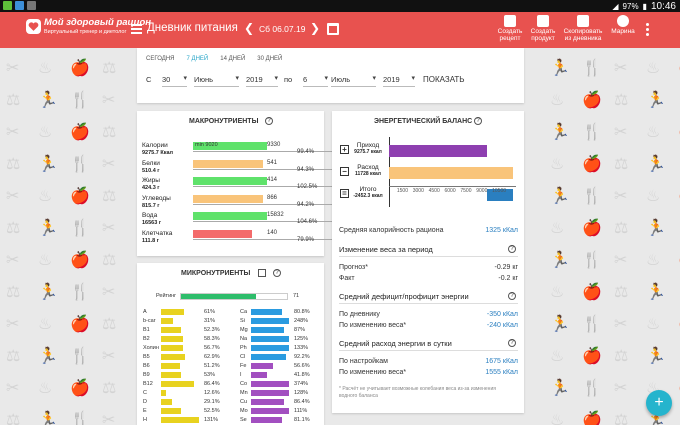 This screenshot has width=680, height=425. Describe the element at coordinates (466, 191) in the screenshot. I see `energy-tick-label: 7500` at that location.